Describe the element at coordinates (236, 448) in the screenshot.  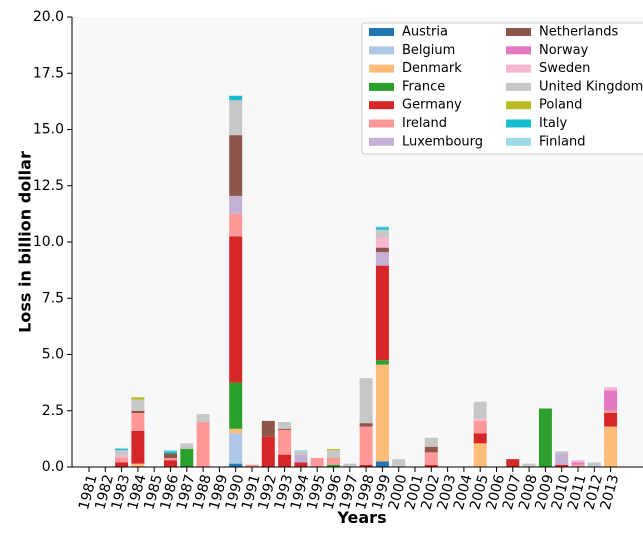
I see `bar-segment-1990-belgium` at that location.